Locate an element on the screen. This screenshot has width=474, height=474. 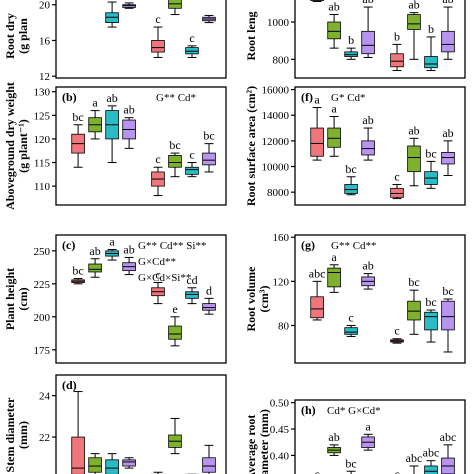
y-tick-label: 22 is located at coordinates (44, 438).